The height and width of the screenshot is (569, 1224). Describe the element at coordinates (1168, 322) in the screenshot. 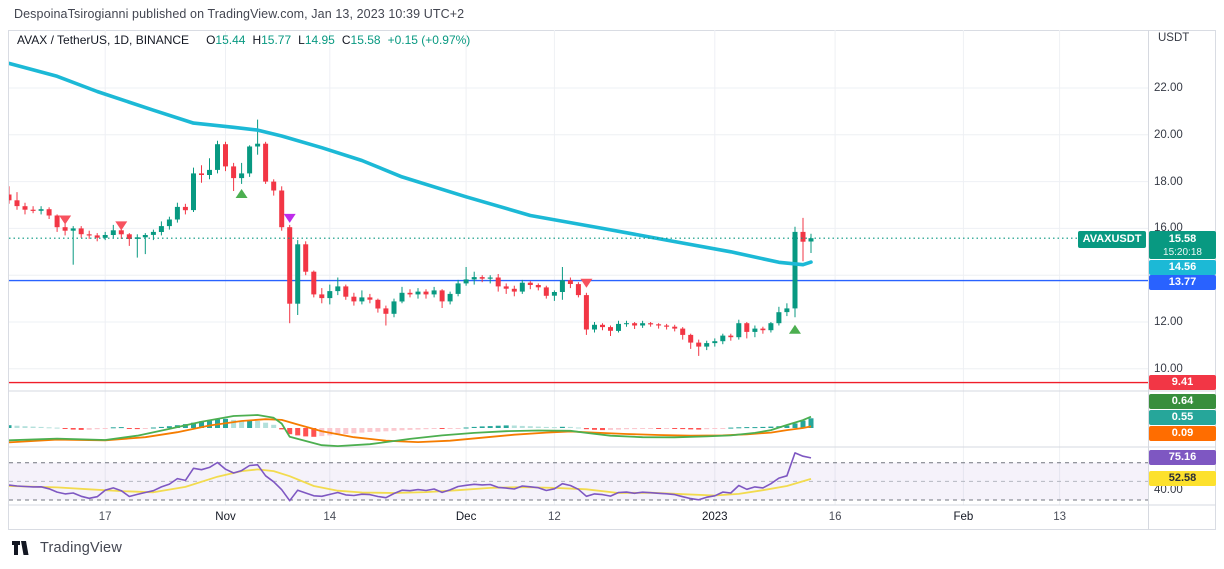

I see `price-axis-tick: 12.00` at that location.